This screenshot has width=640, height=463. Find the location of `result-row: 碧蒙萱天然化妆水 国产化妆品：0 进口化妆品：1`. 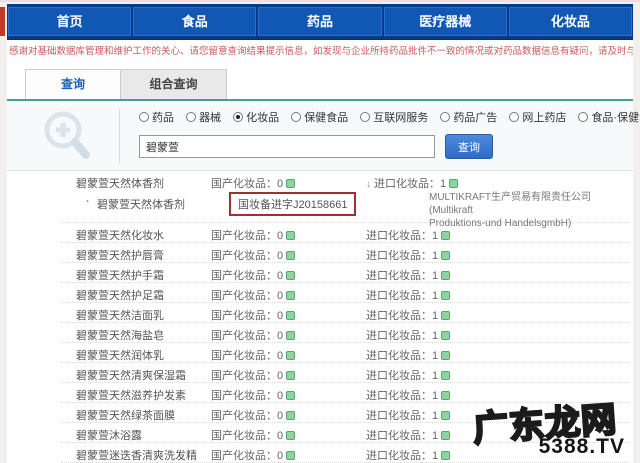

result-row: 碧蒙萱天然化妆水 国产化妆品：0 进口化妆品：1 is located at coordinates (345, 233).